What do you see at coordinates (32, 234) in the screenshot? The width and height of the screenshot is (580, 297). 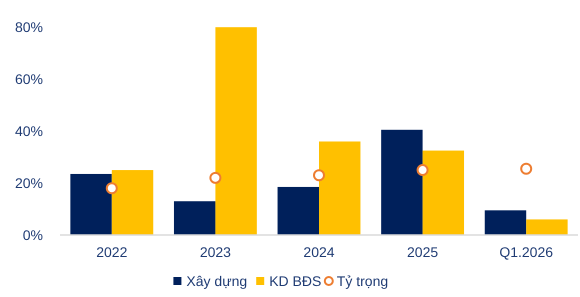 I see `y-tick-label: 0%` at bounding box center [32, 234].